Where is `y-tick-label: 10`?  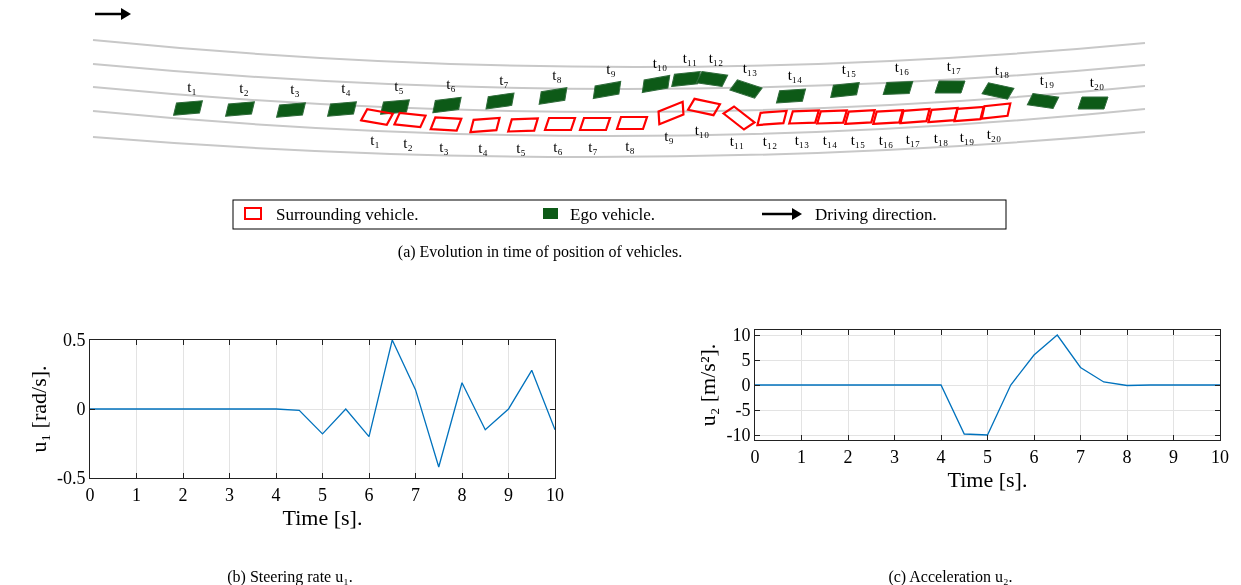 y-tick-label: 10 is located at coordinates (741, 335).